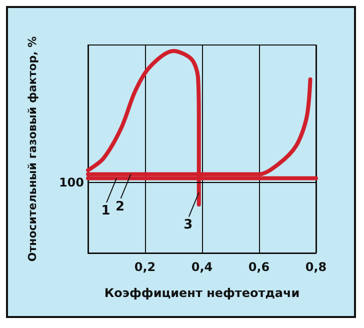 This screenshot has width=364, height=328. I want to click on annotation: 2, so click(120, 206).